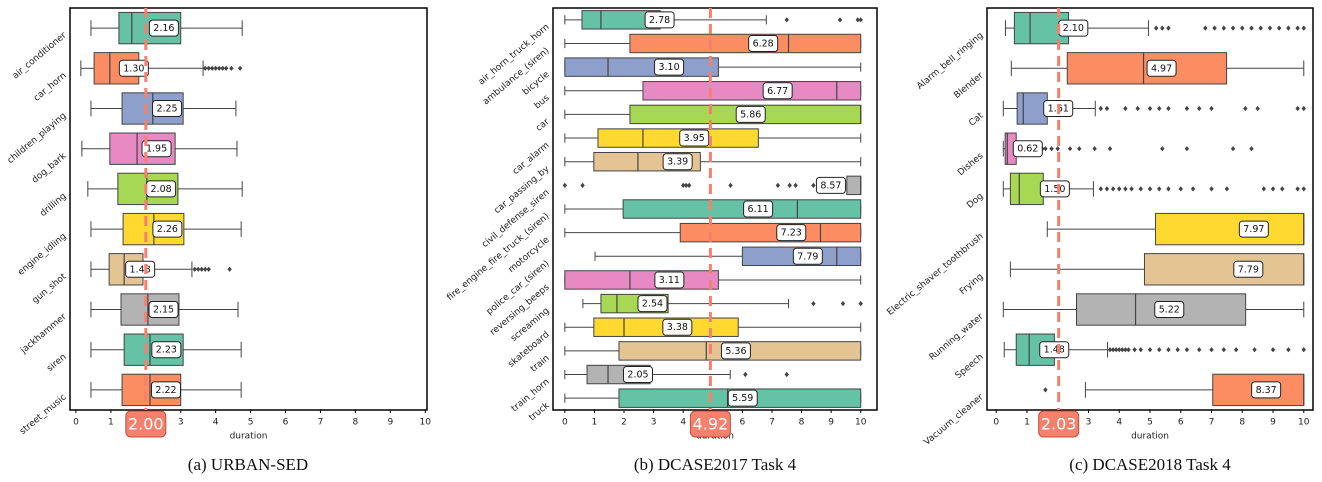  What do you see at coordinates (968, 86) in the screenshot?
I see `category-label: Blender` at bounding box center [968, 86].